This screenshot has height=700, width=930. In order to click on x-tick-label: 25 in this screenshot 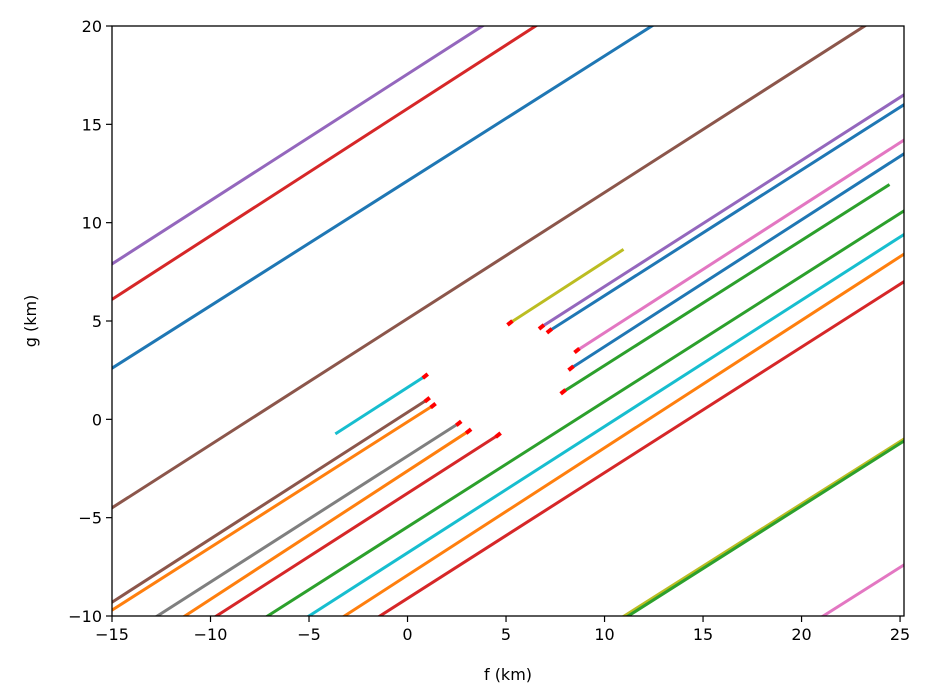, I will do `click(900, 634)`.